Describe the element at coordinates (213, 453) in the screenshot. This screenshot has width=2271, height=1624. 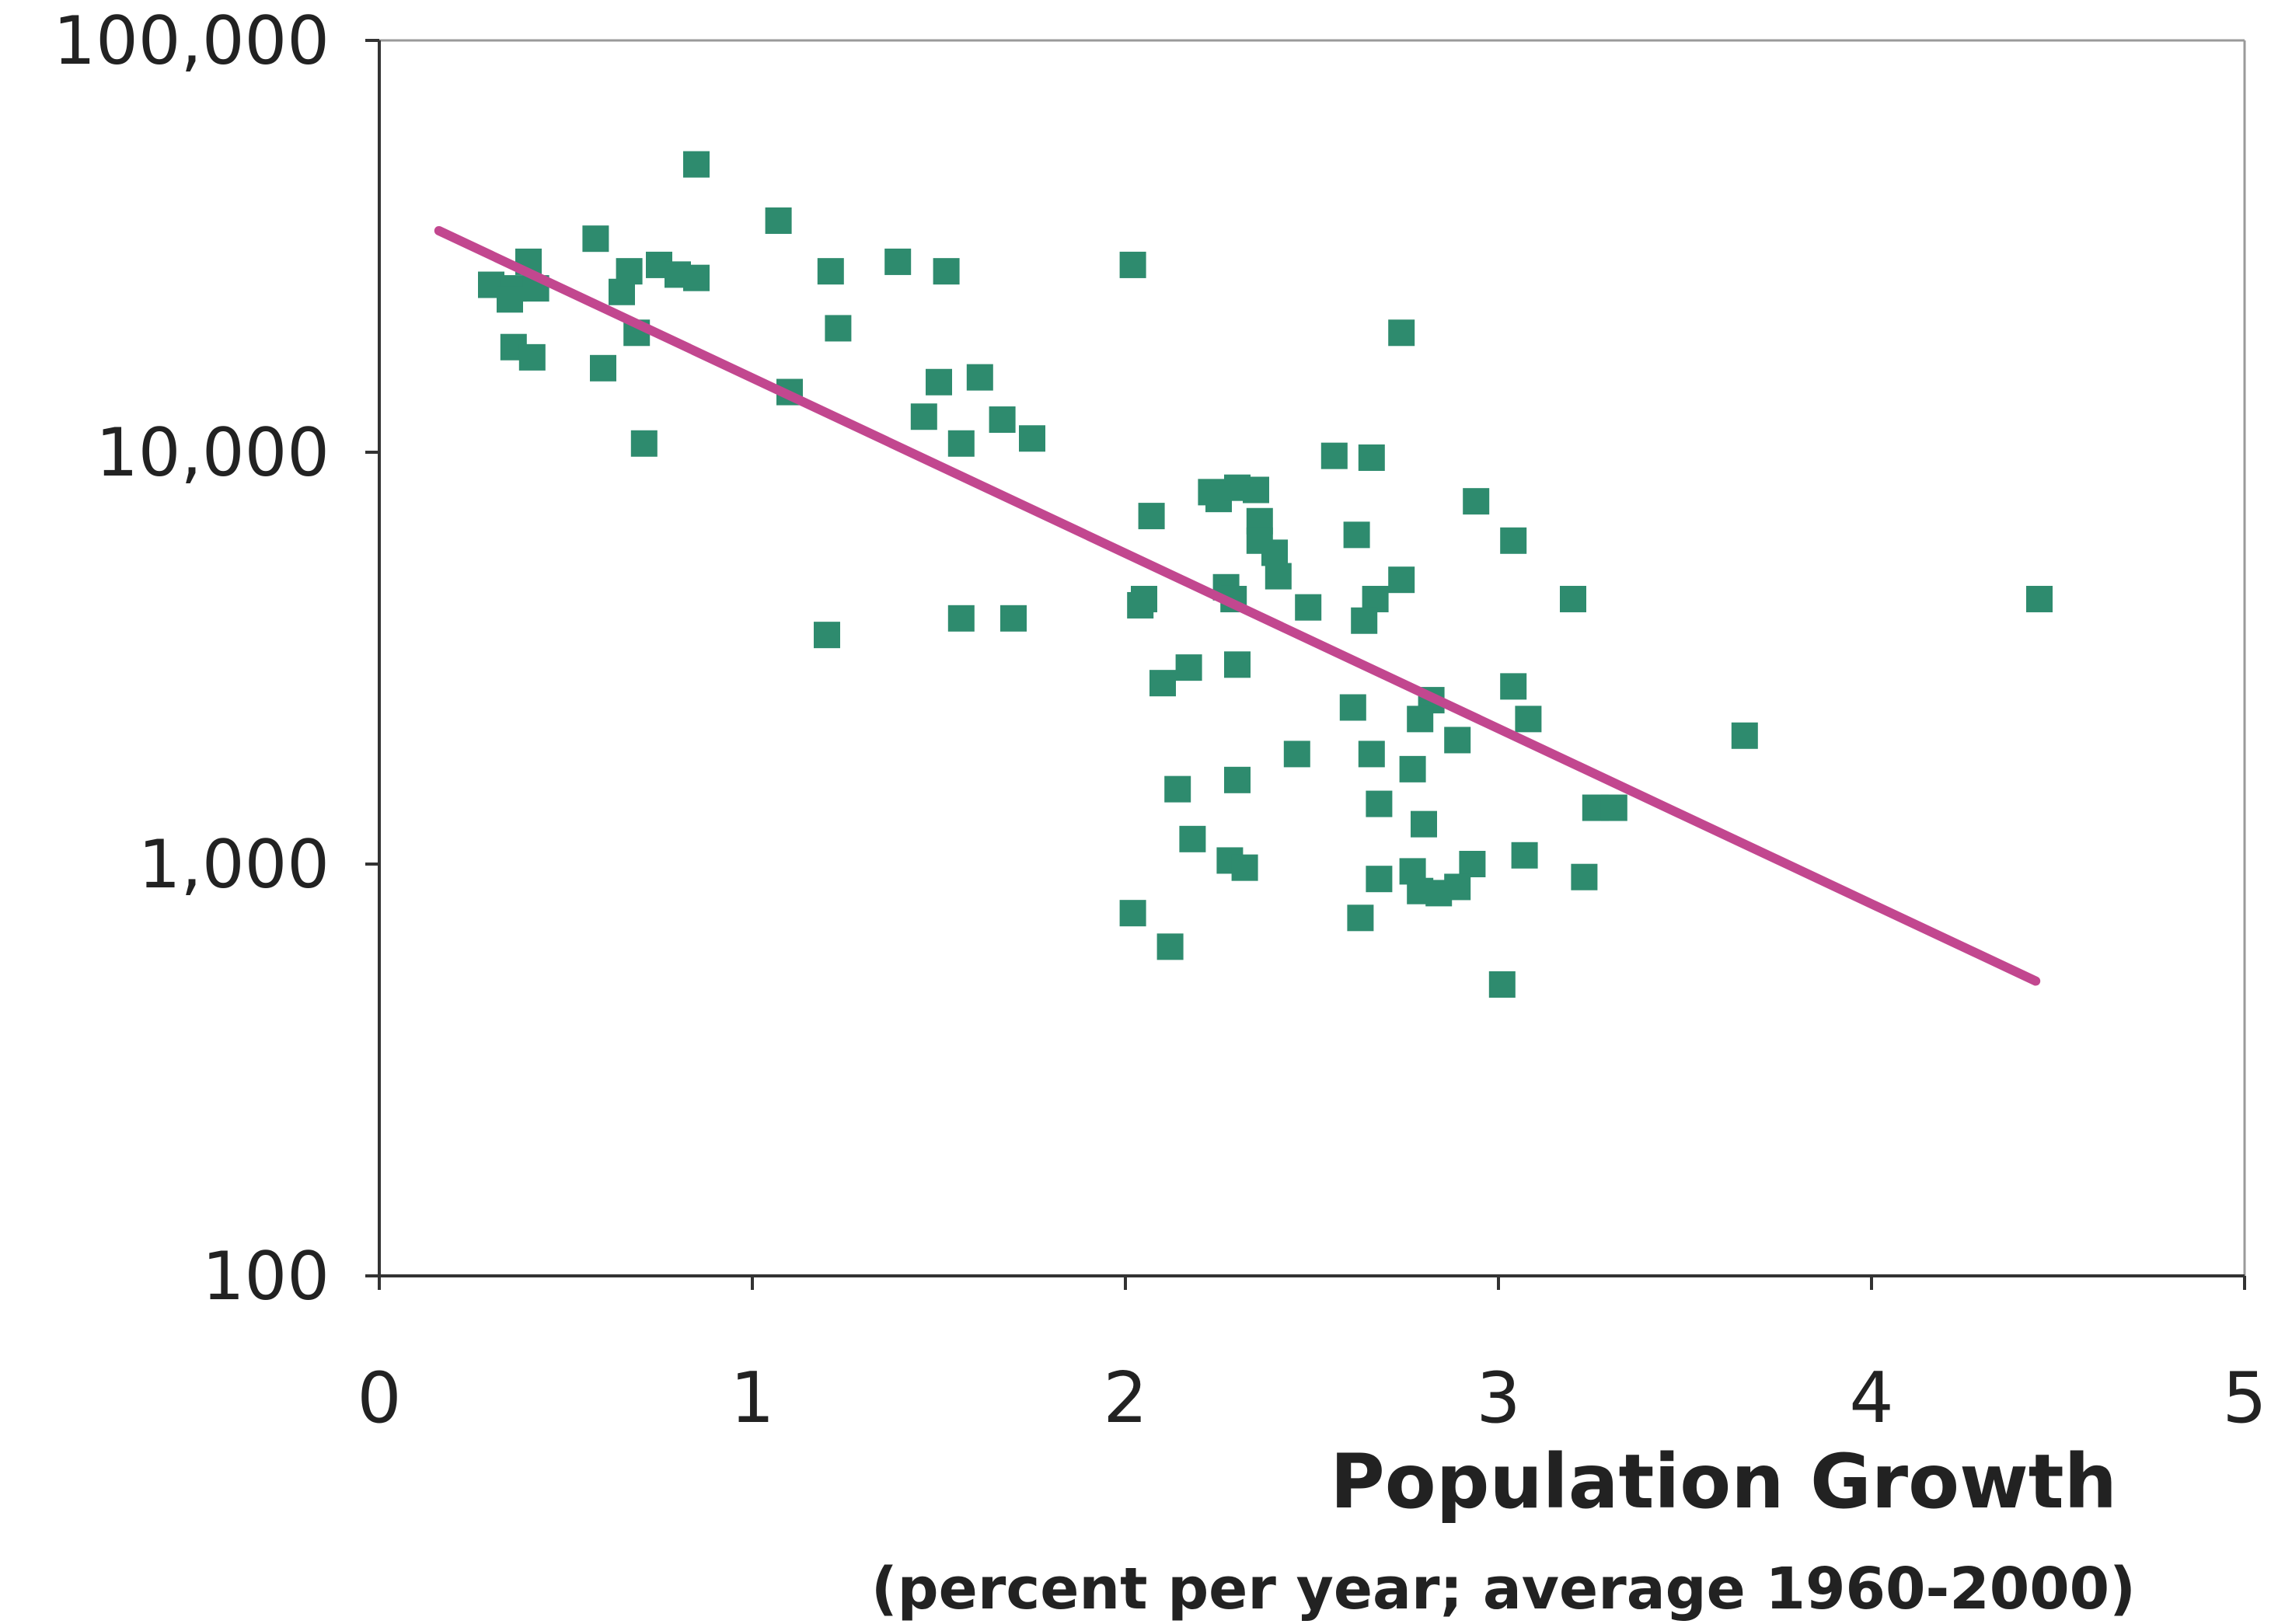
I see `y-tick-label: 10,000` at that location.